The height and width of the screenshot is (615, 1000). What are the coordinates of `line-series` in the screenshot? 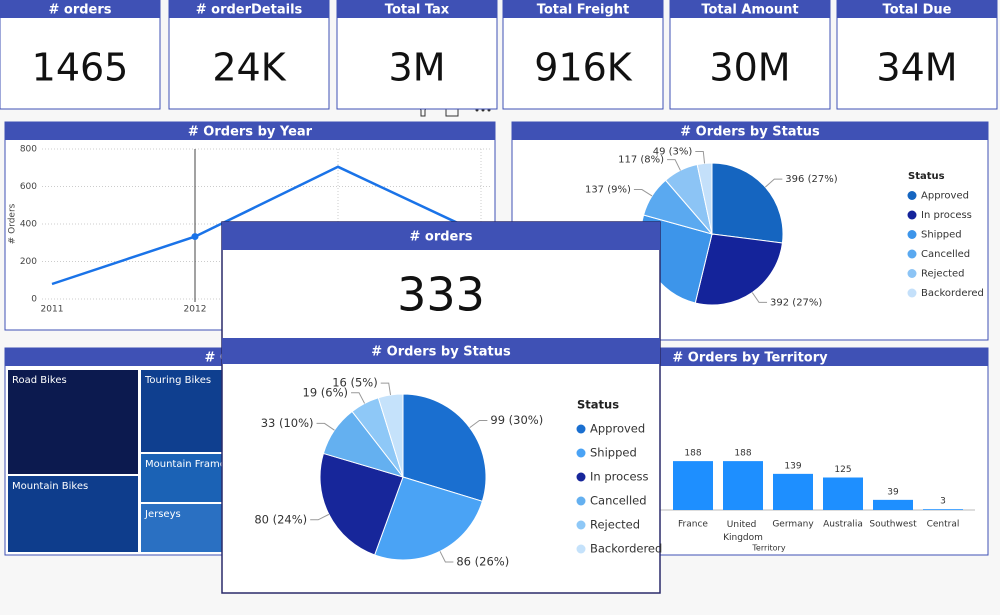 It's located at (266, 225).